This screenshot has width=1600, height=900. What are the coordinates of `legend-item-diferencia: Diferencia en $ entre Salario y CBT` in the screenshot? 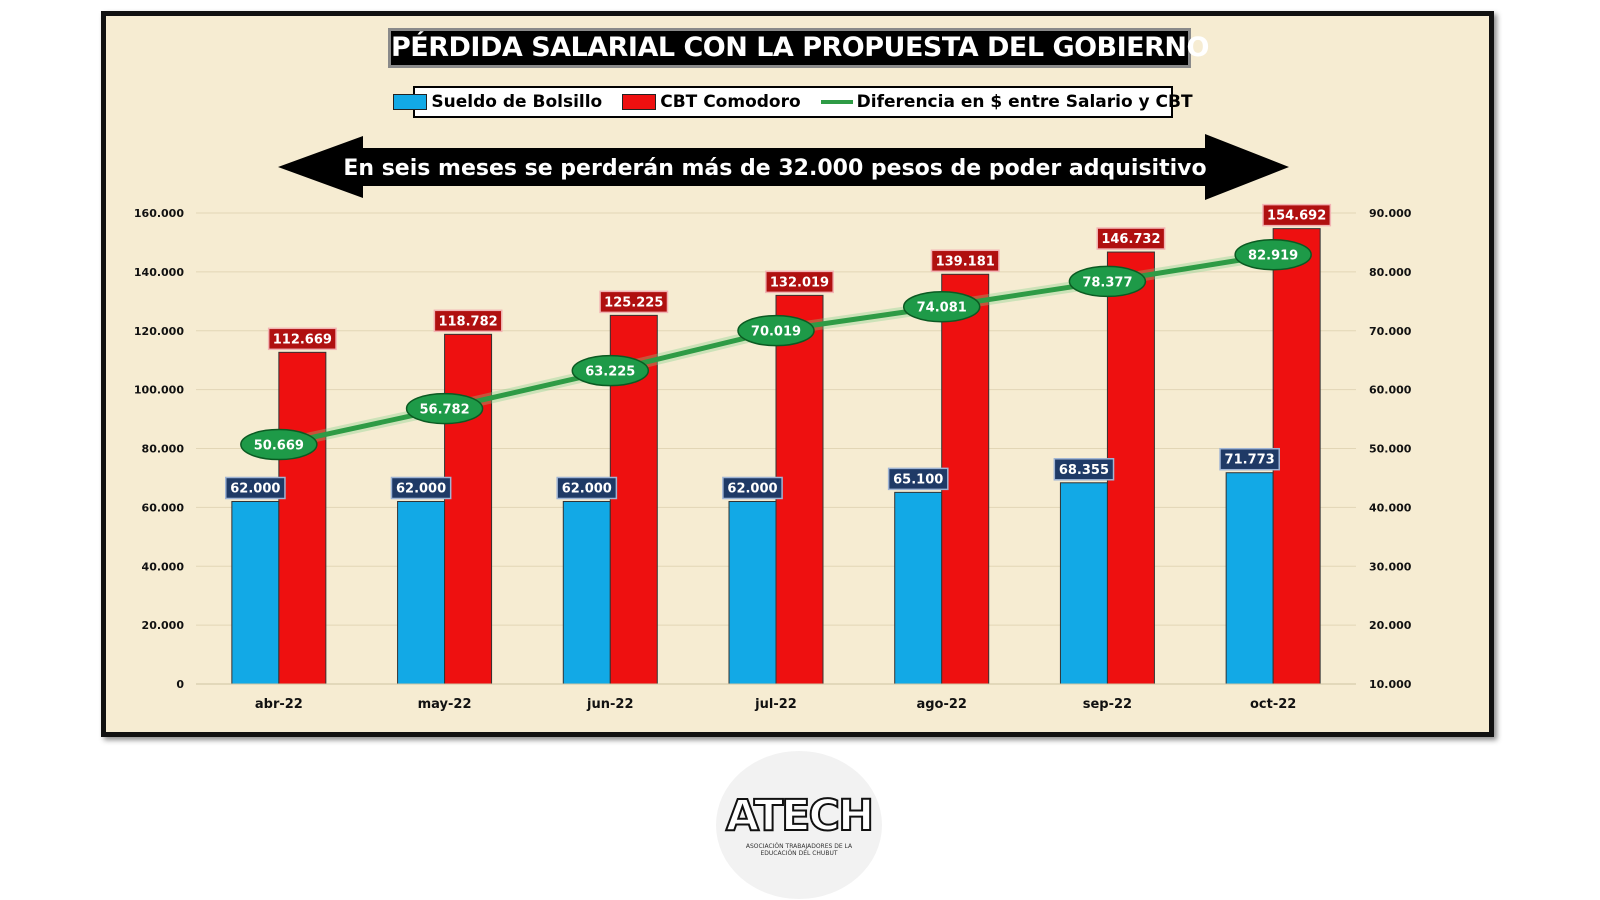 It's located at (1006, 102).